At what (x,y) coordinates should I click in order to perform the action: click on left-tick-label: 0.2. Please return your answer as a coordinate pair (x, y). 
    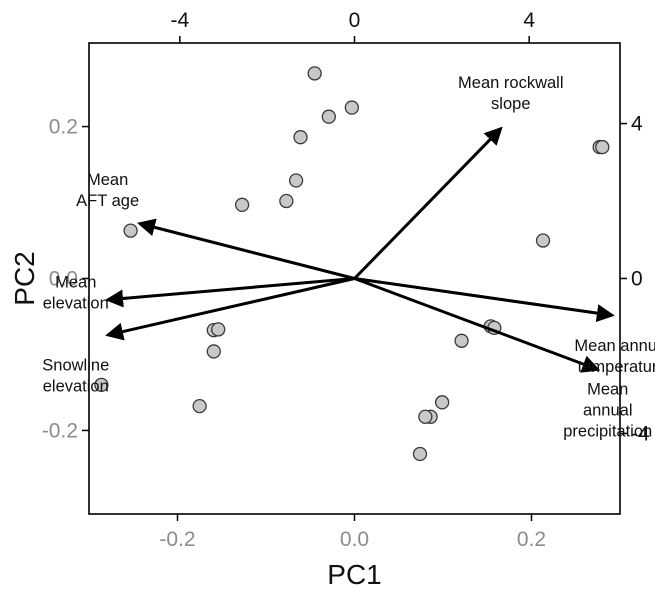
    Looking at the image, I should click on (63, 127).